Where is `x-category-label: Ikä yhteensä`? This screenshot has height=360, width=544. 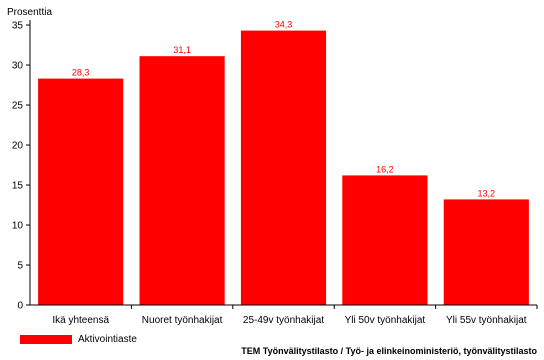
x-category-label: Ikä yhteensä is located at coordinates (80, 320).